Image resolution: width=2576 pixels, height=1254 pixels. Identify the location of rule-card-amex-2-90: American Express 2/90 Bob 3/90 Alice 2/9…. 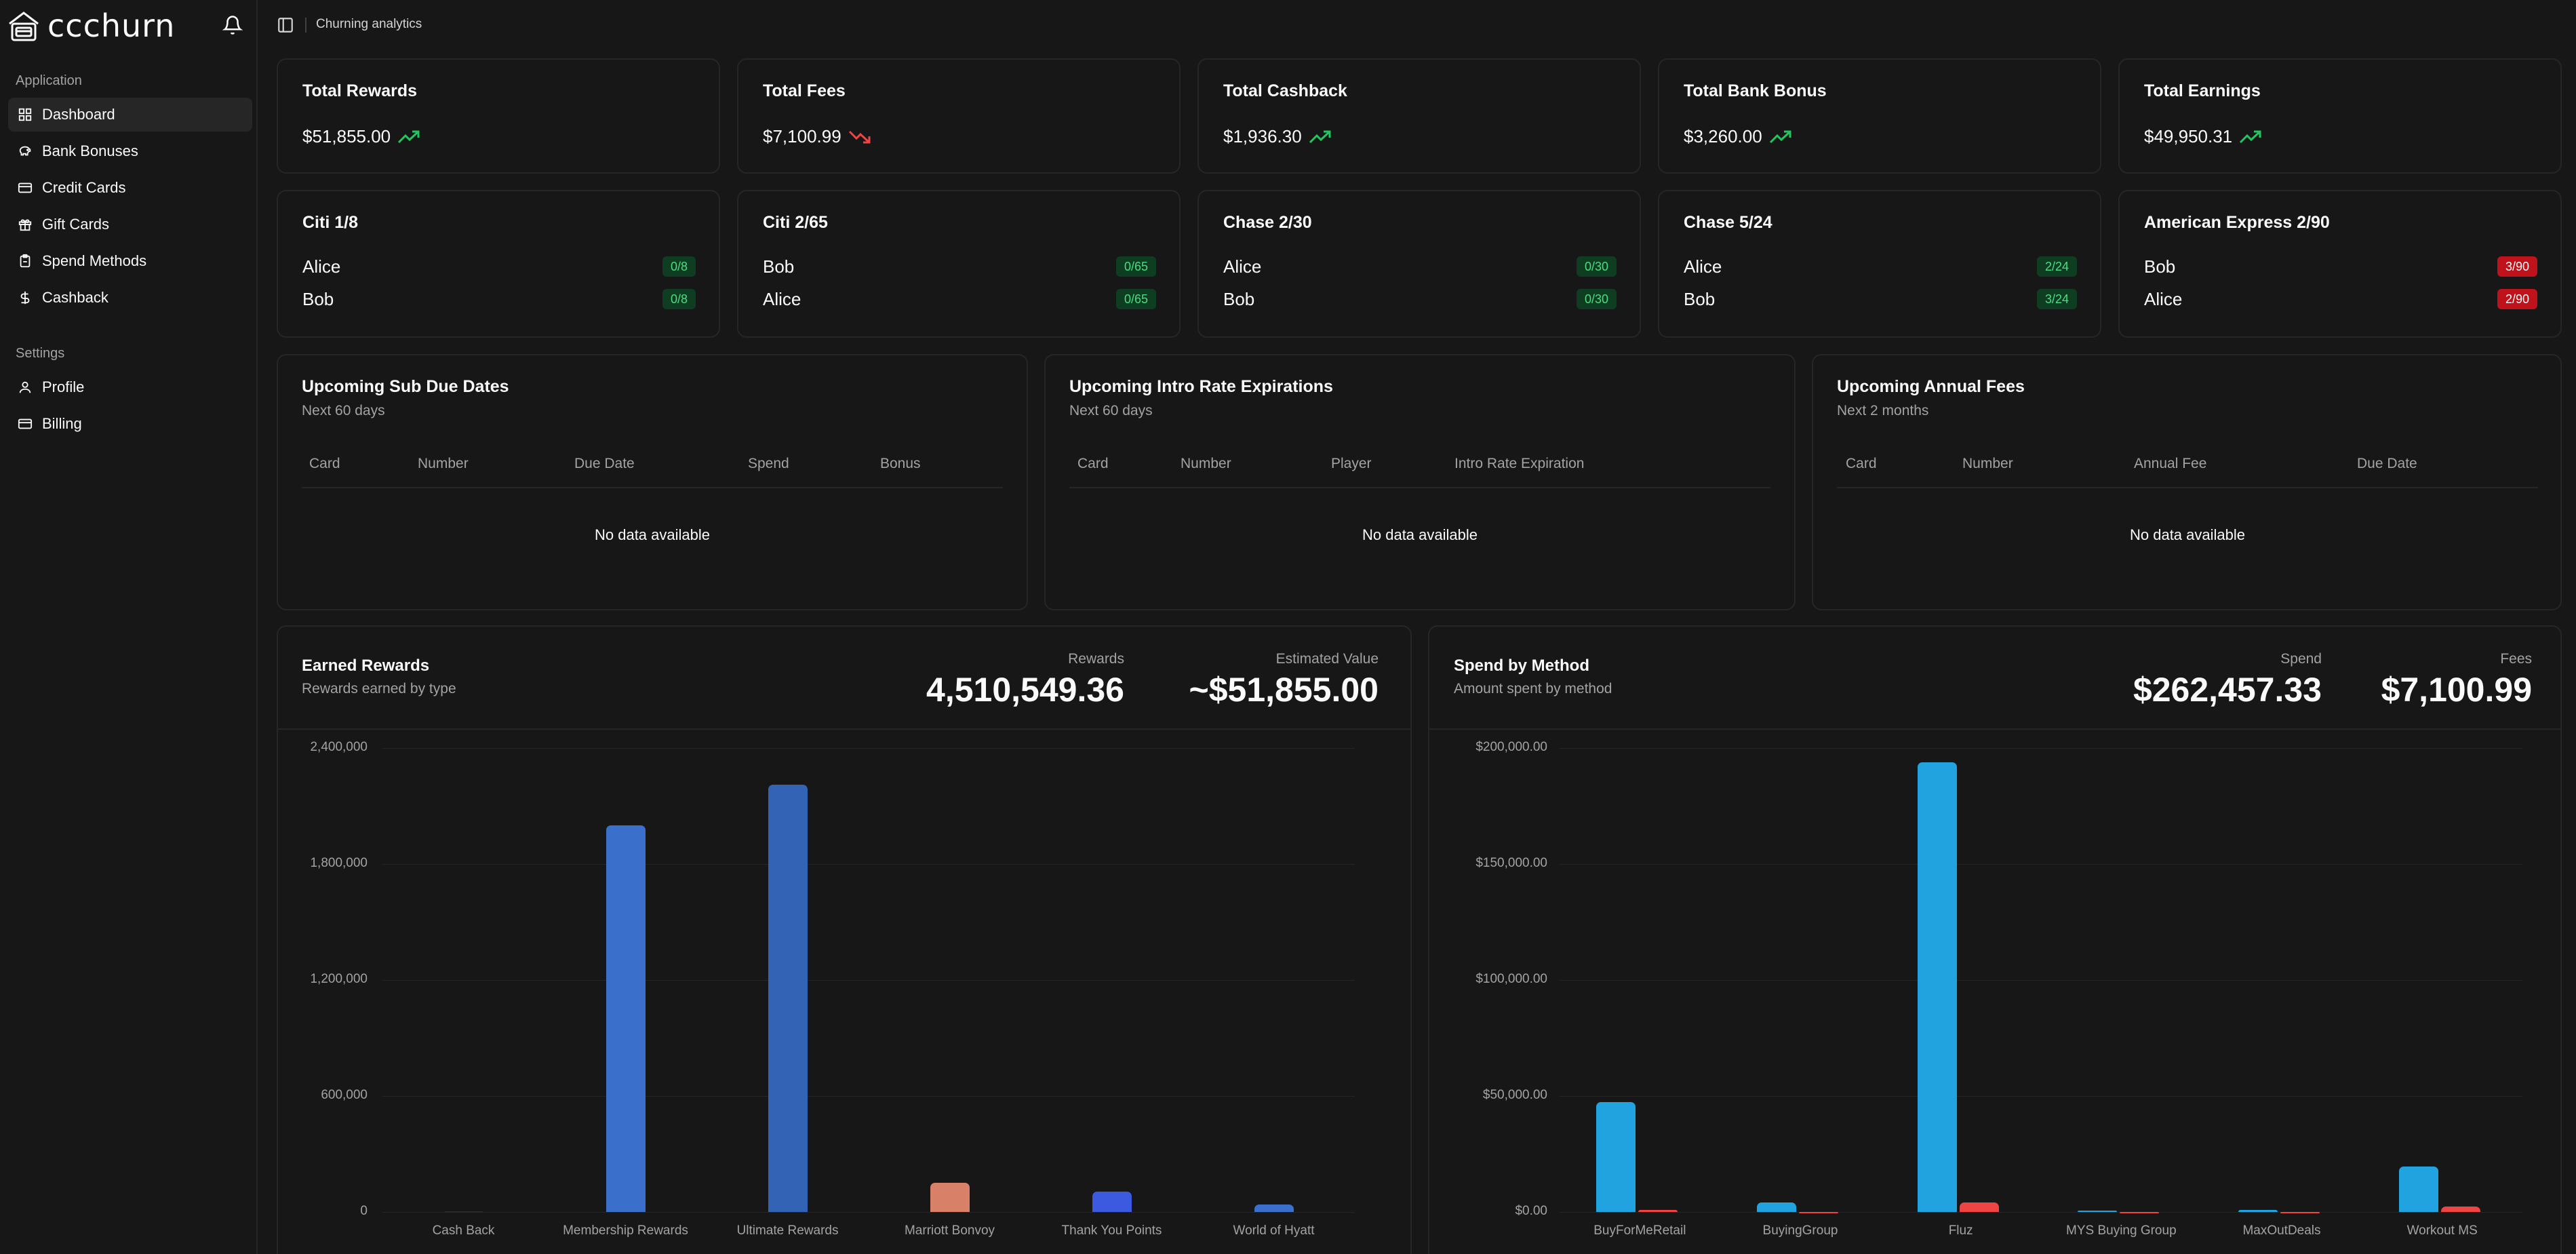
(2340, 264).